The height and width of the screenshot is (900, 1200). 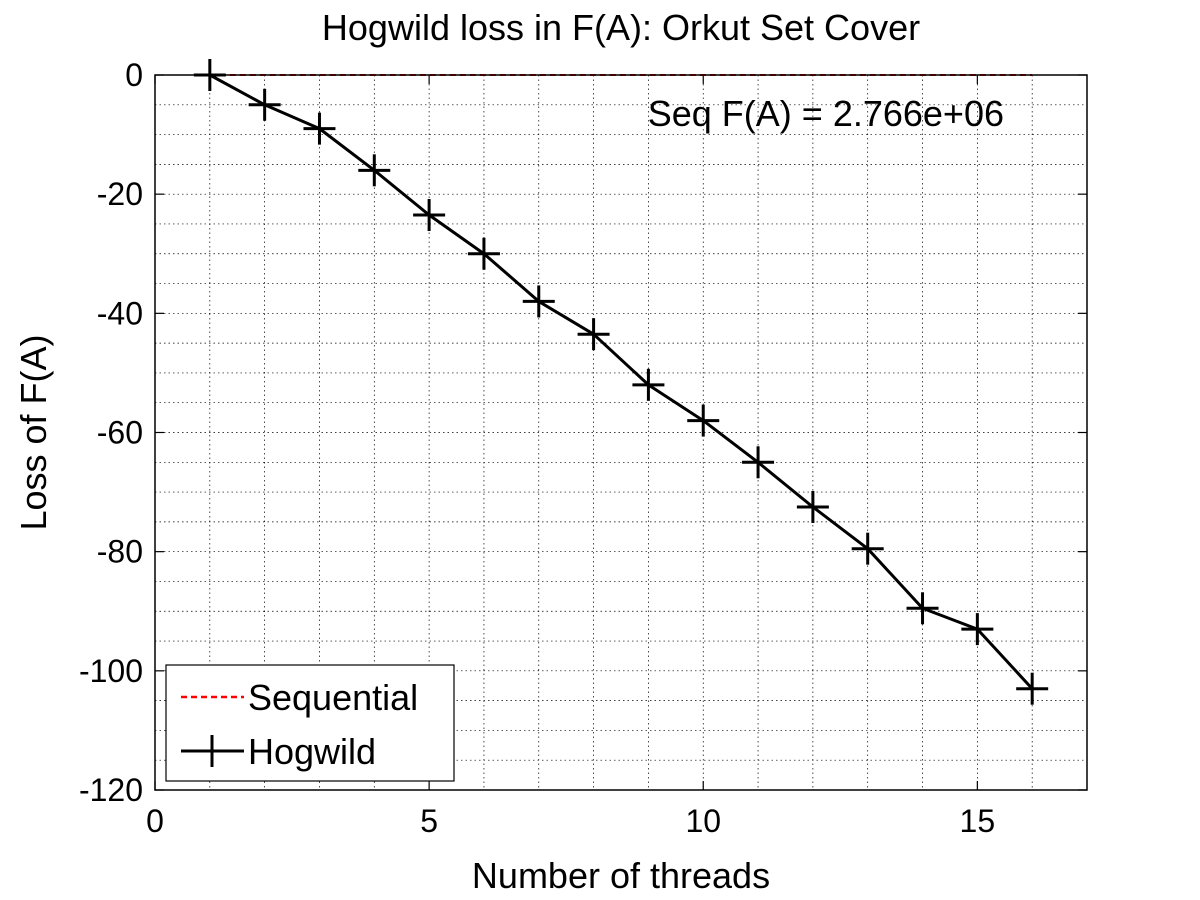 I want to click on y-tick-label: -20, so click(x=120, y=194).